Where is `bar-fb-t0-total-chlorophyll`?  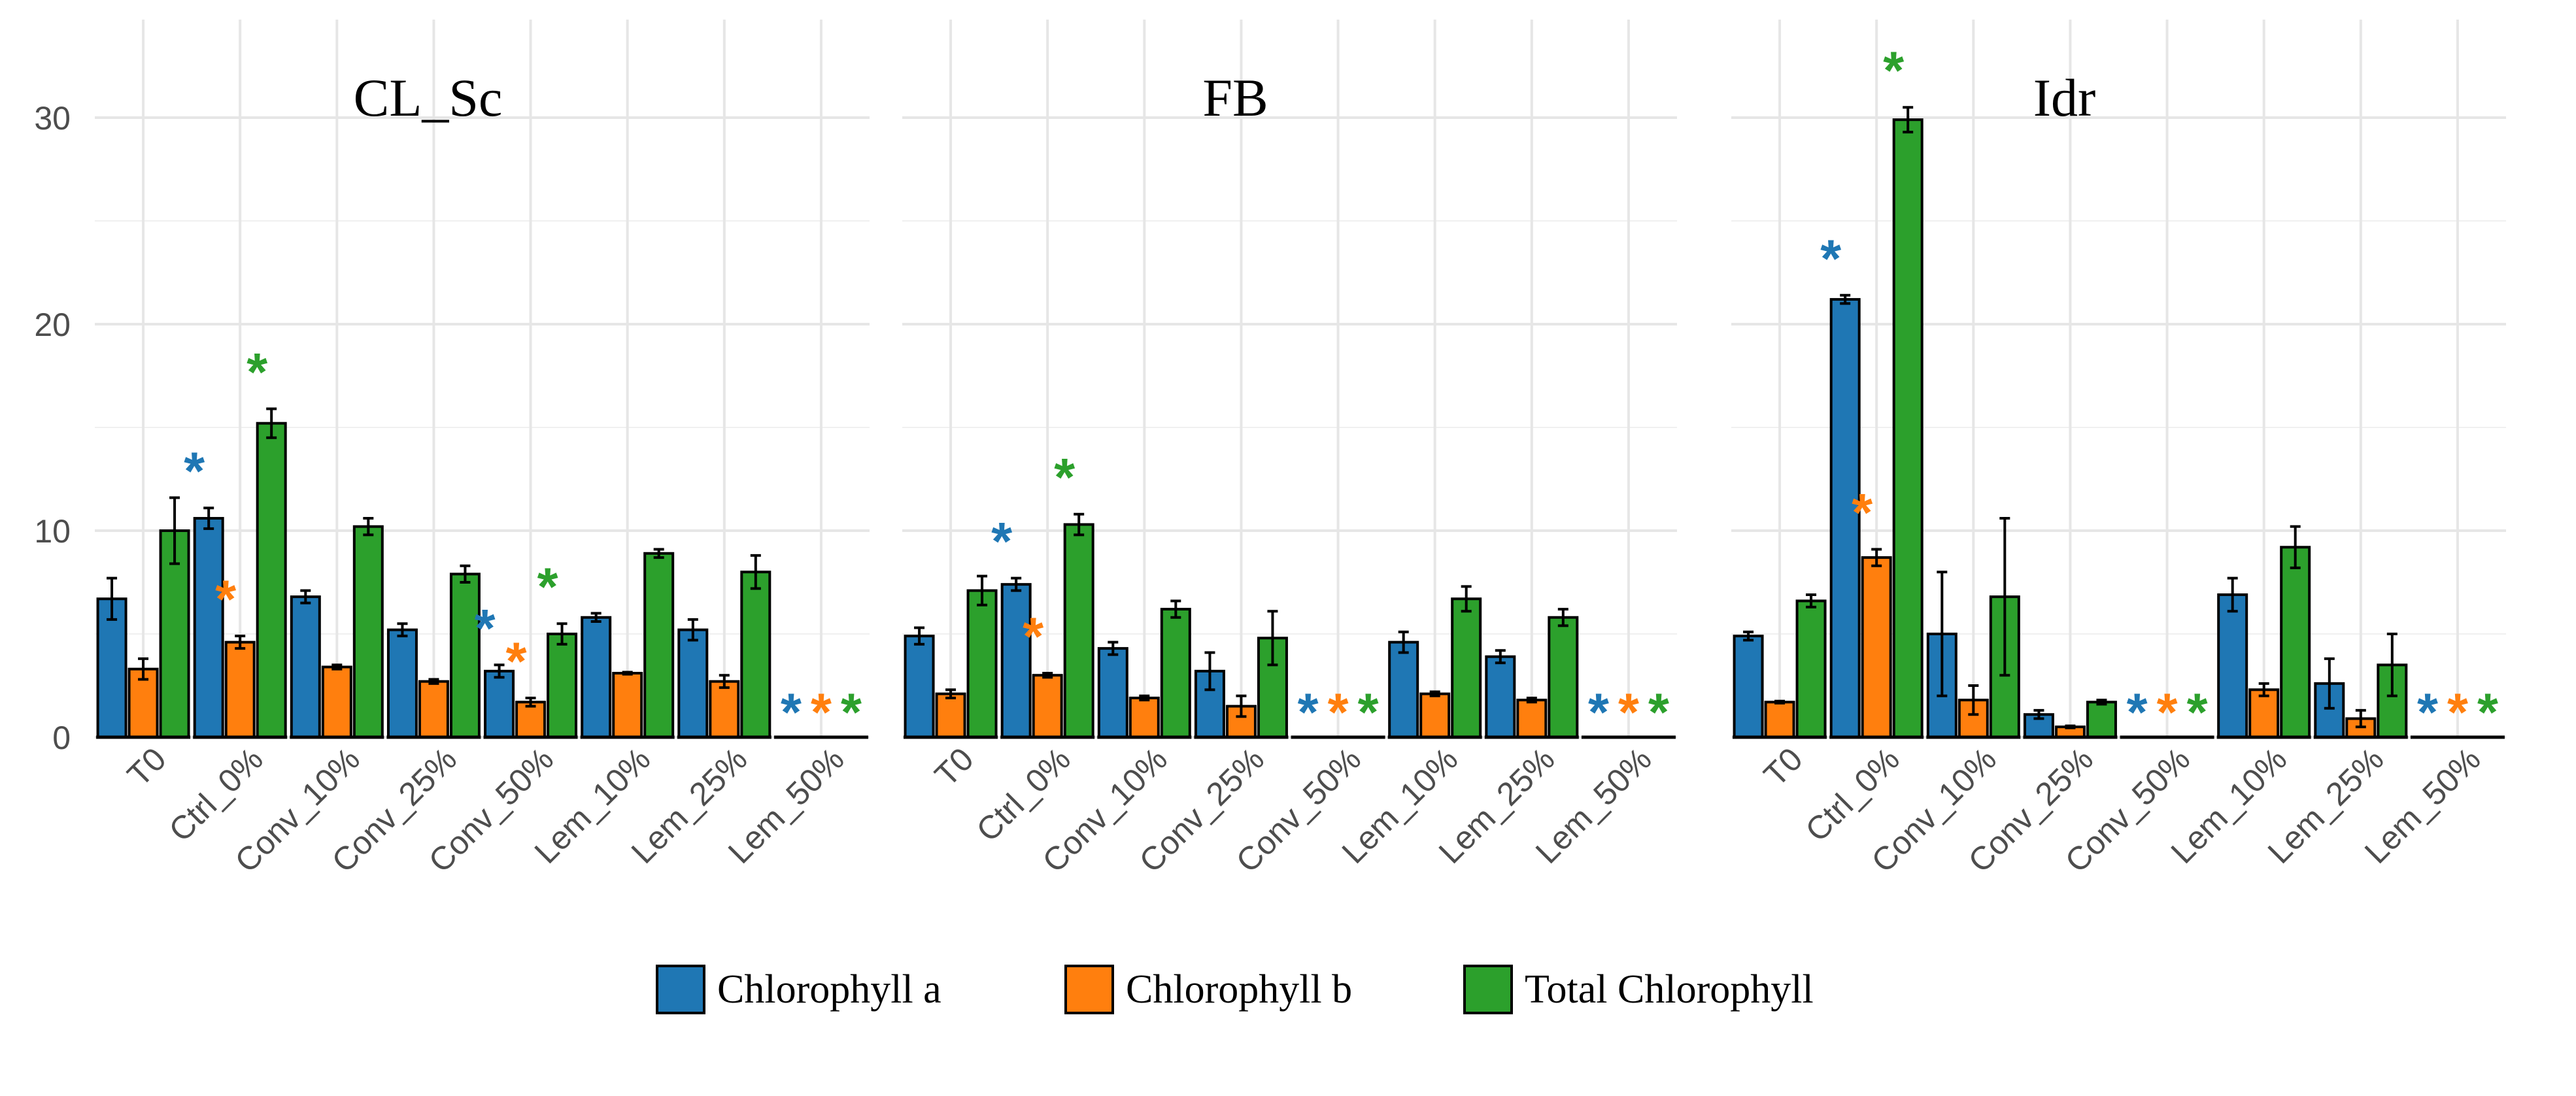 bar-fb-t0-total-chlorophyll is located at coordinates (982, 664).